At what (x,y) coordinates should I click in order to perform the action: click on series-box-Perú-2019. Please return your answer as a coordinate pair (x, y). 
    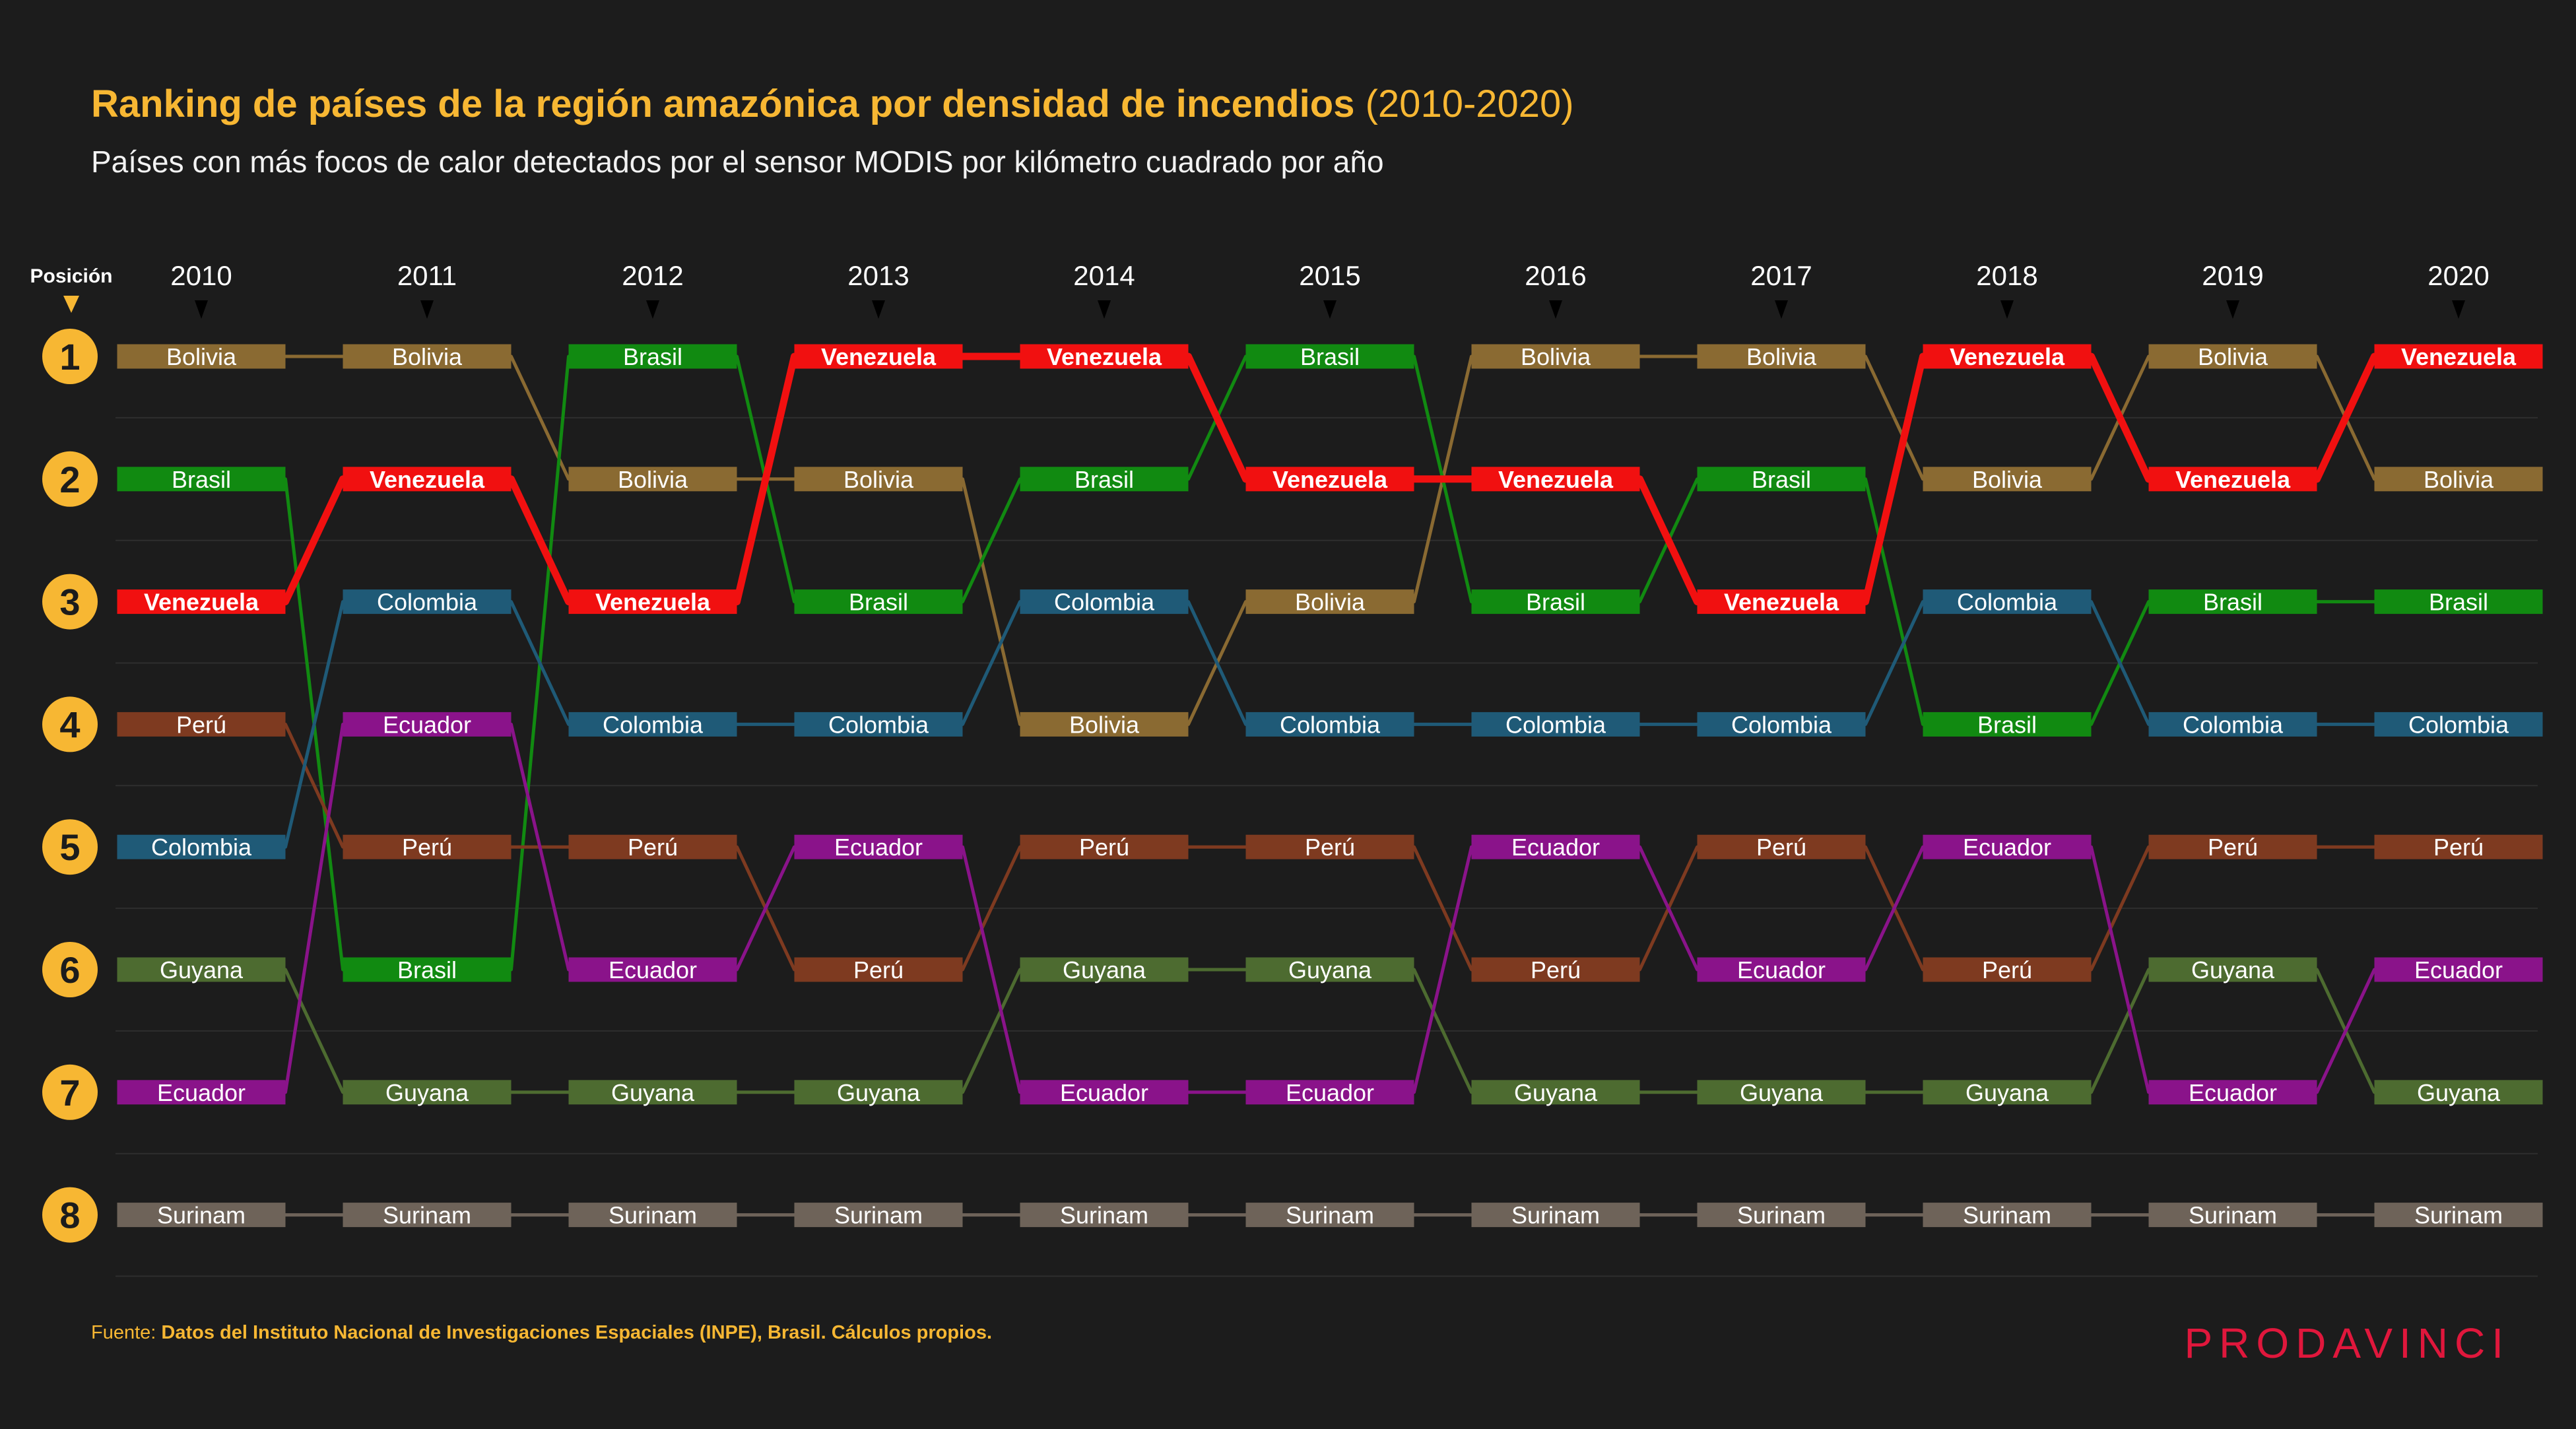
    Looking at the image, I should click on (2232, 846).